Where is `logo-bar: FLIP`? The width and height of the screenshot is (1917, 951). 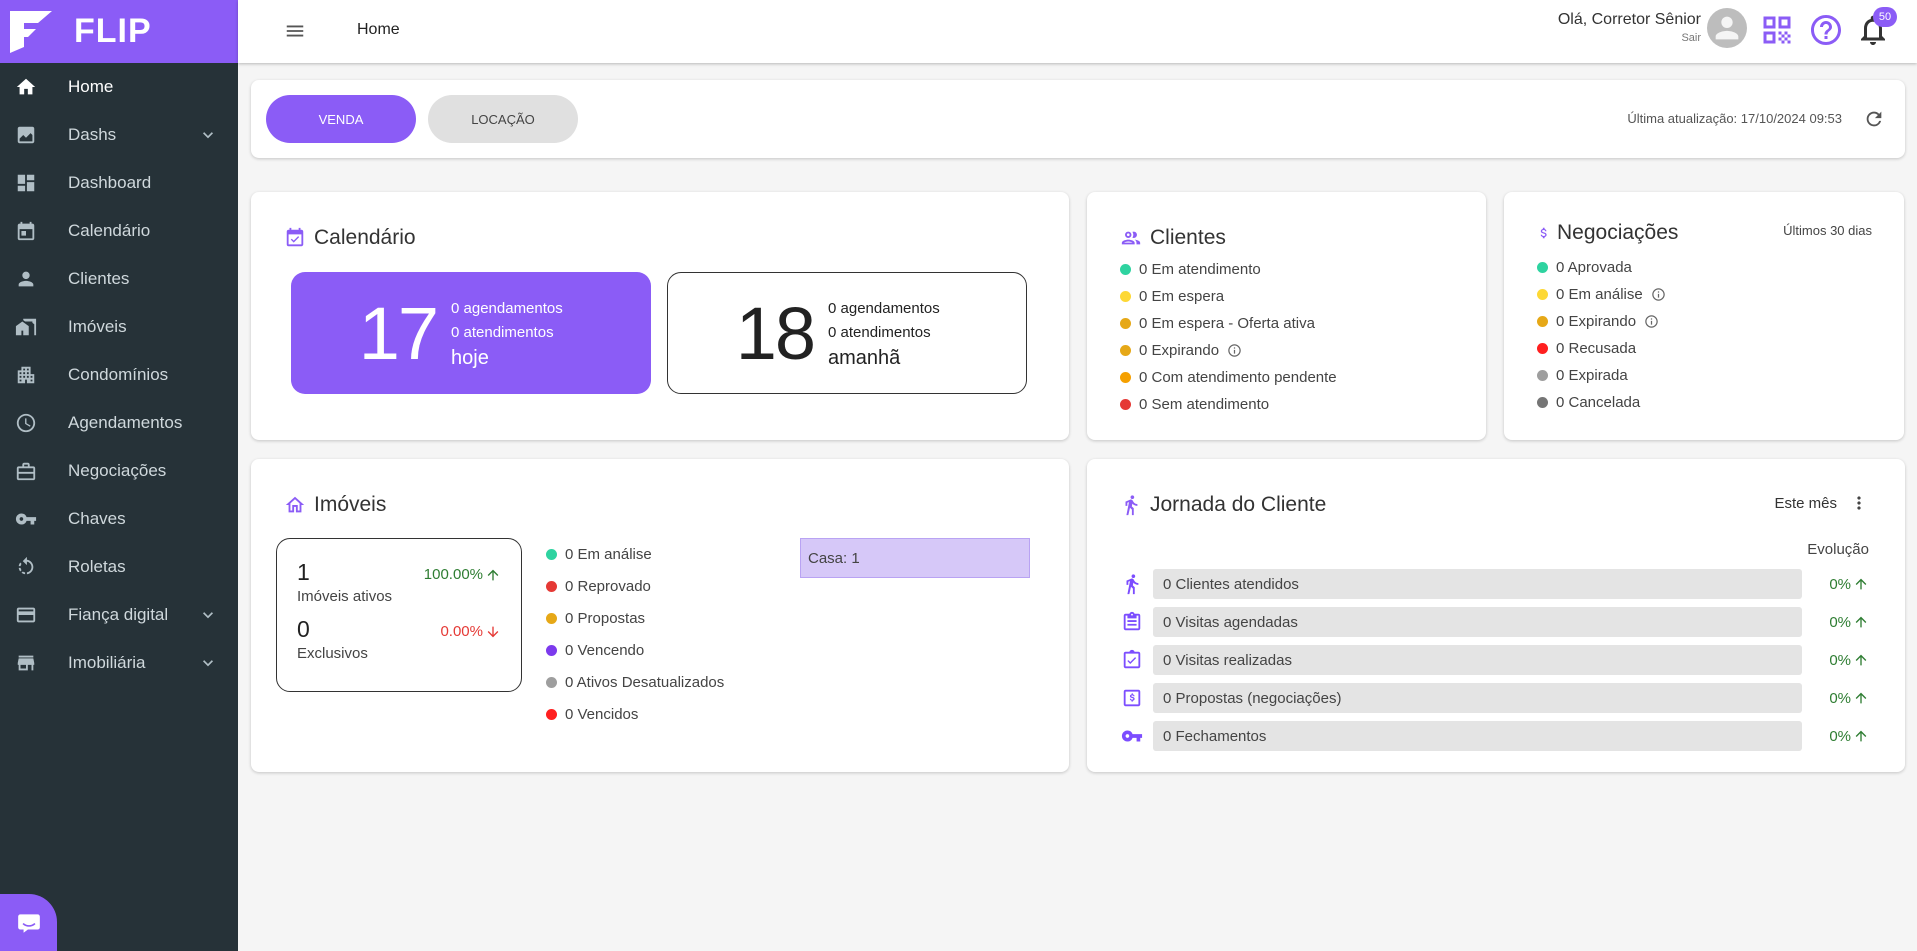
logo-bar: FLIP is located at coordinates (119, 31).